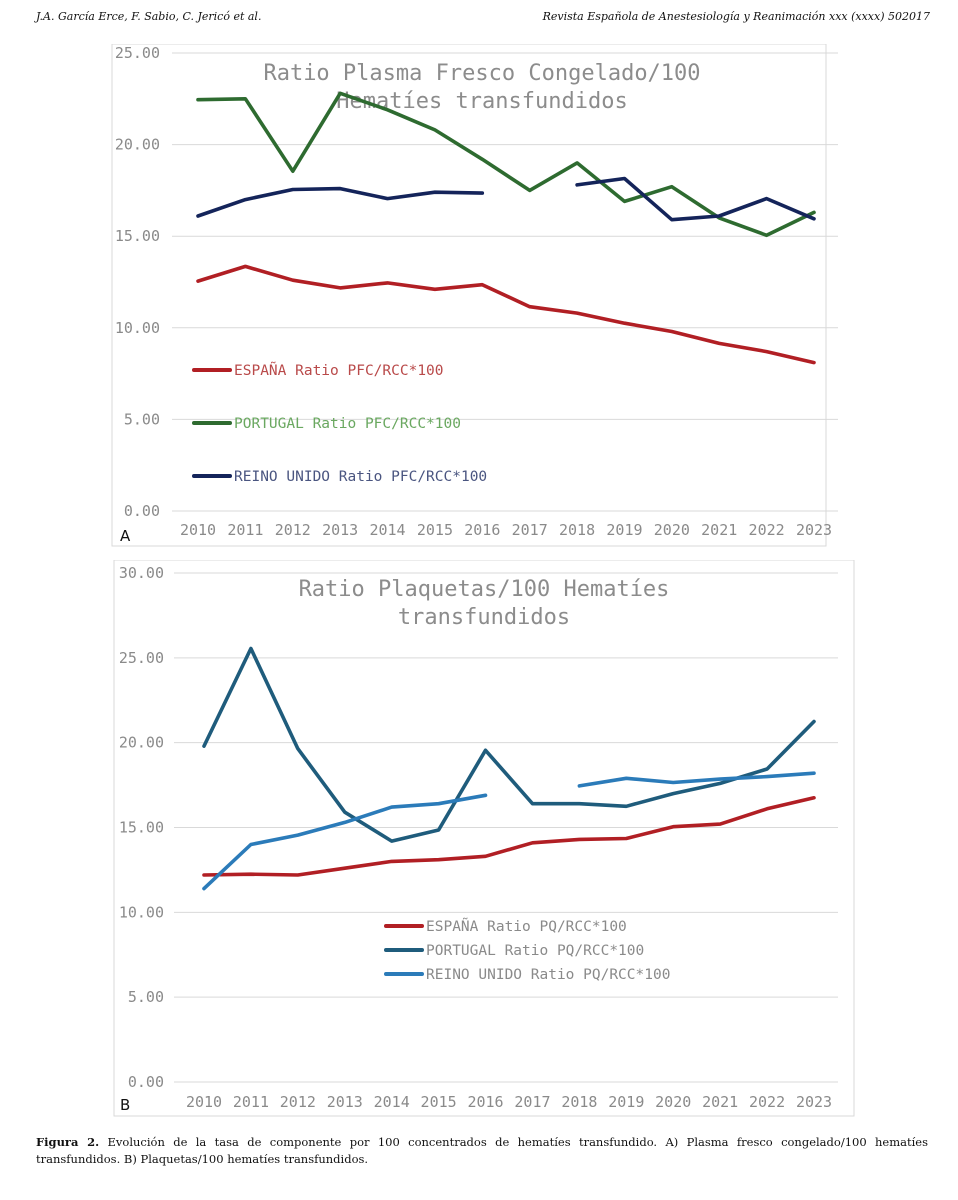 The width and height of the screenshot is (958, 1200). Describe the element at coordinates (481, 101) in the screenshot. I see `chart-title: Hematíes transfundidos` at that location.